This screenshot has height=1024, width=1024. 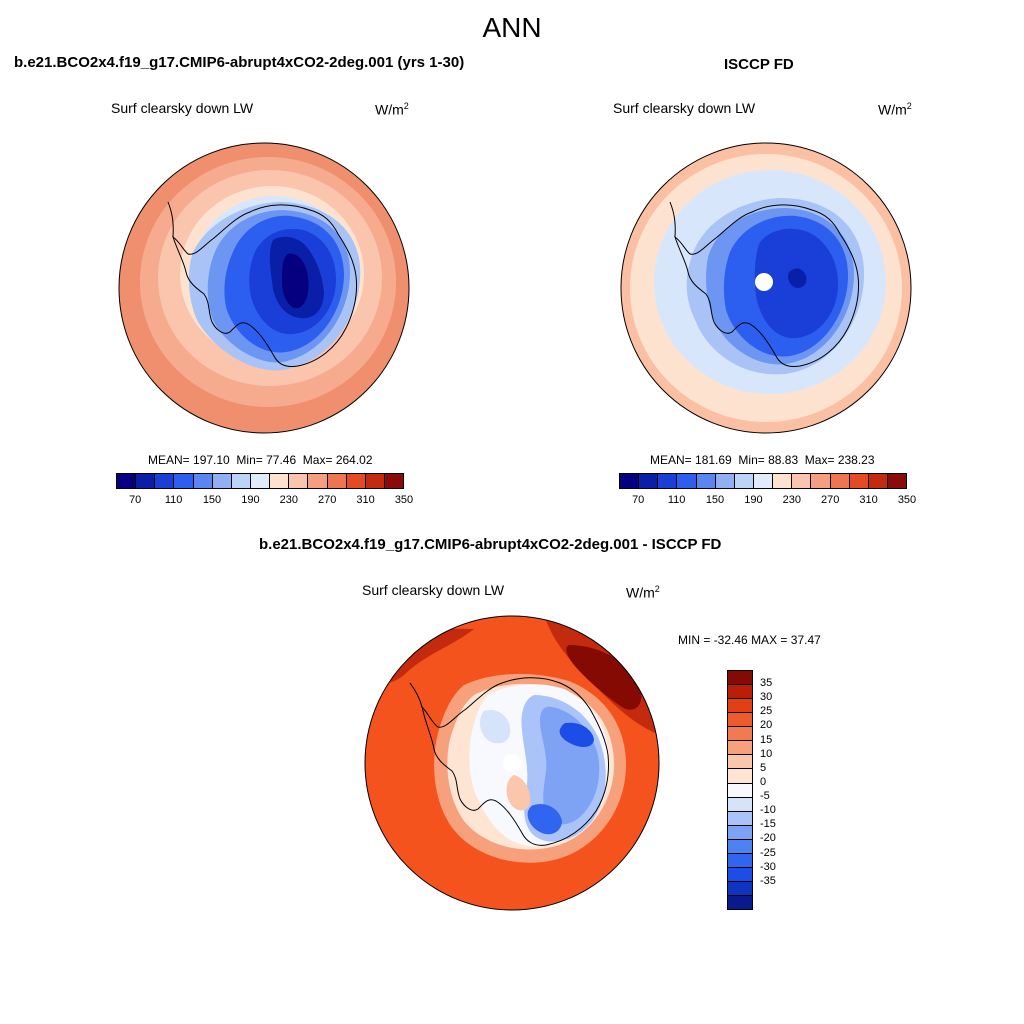 What do you see at coordinates (868, 500) in the screenshot?
I see `obs-colorbar-tick-label: 310` at bounding box center [868, 500].